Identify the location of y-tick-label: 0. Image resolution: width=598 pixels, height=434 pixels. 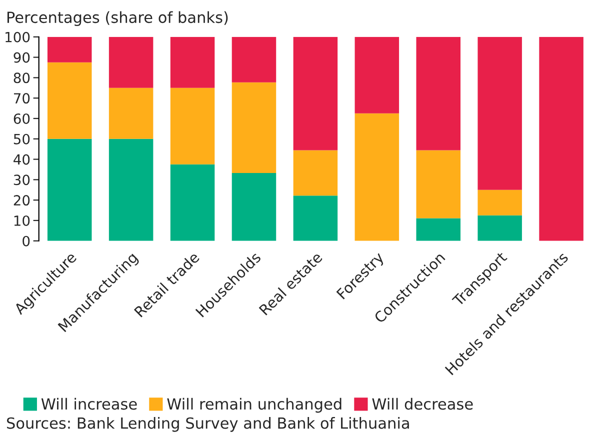
(26, 241).